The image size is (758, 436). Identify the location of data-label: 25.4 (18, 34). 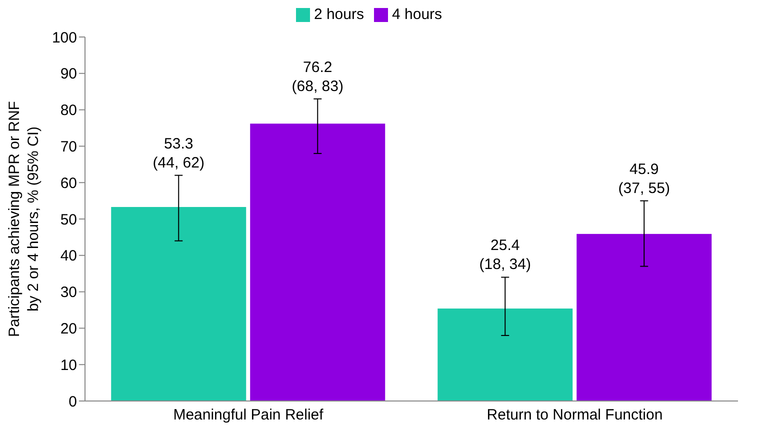
(505, 255).